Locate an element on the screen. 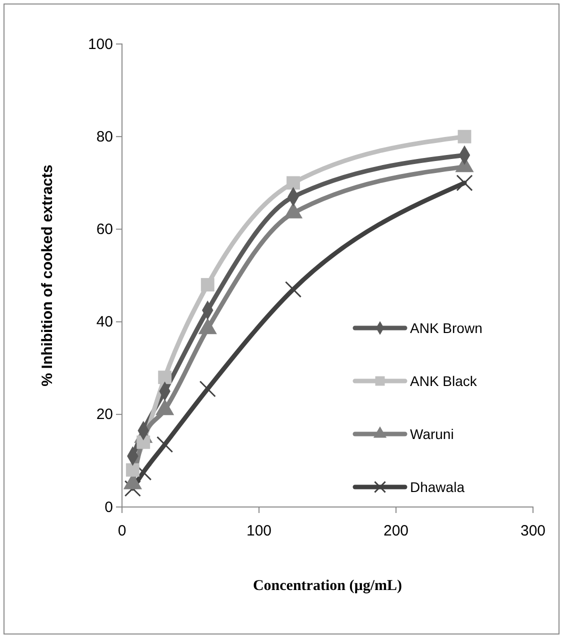 The image size is (563, 638). legend-label: ANK Brown is located at coordinates (446, 328).